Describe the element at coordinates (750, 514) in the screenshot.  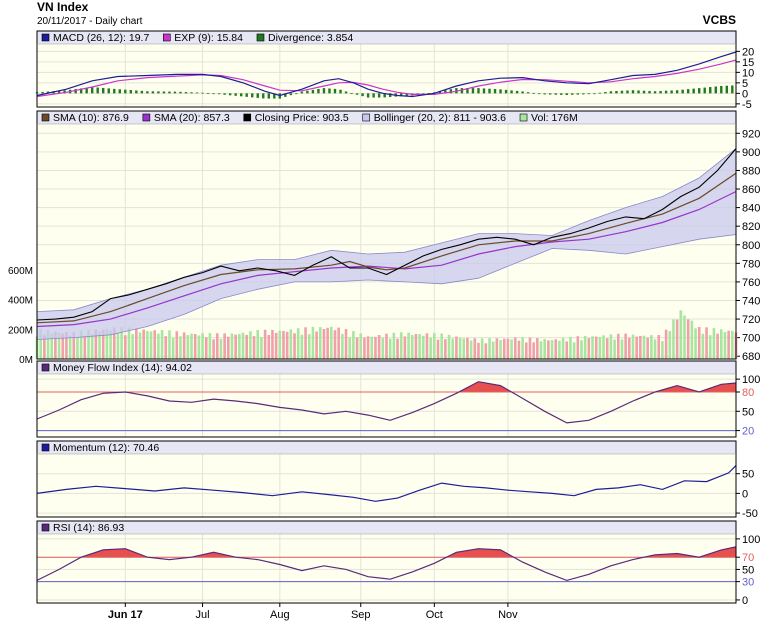
I see `y-tick-label: -50` at that location.